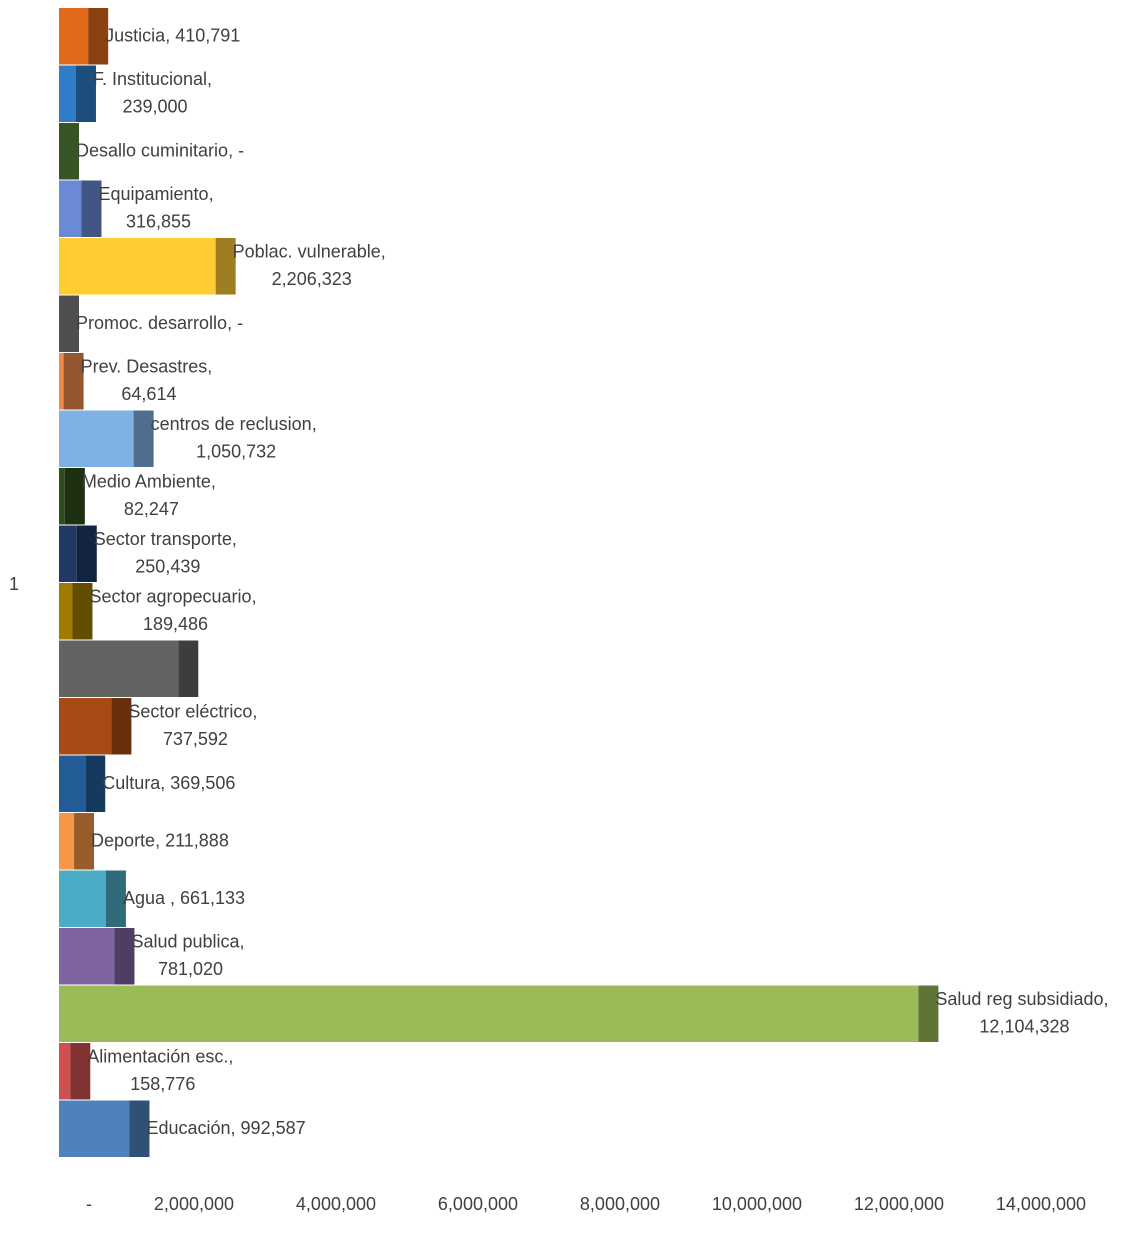  Describe the element at coordinates (148, 394) in the screenshot. I see `data-label-value: 64,614` at that location.